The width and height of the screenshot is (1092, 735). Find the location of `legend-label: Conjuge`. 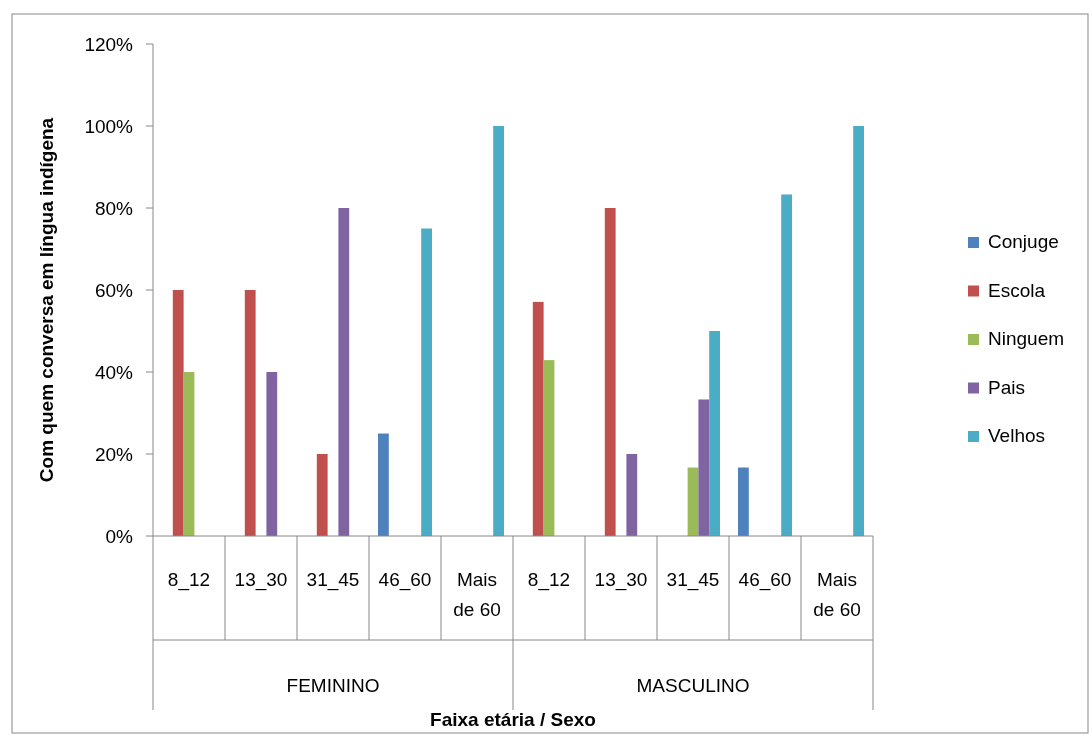

legend-label: Conjuge is located at coordinates (1023, 241).